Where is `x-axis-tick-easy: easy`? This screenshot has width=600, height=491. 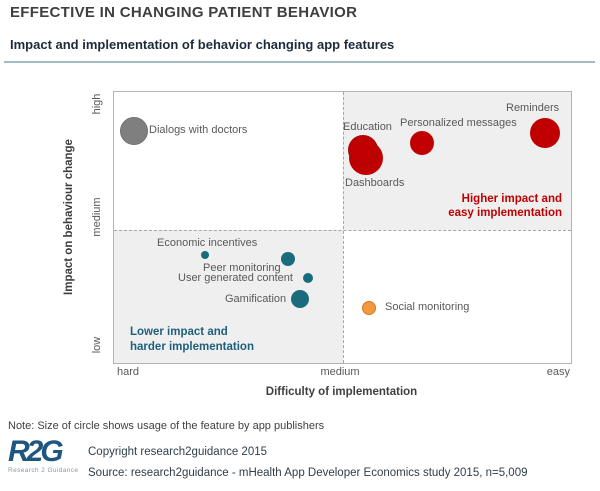 x-axis-tick-easy: easy is located at coordinates (558, 372).